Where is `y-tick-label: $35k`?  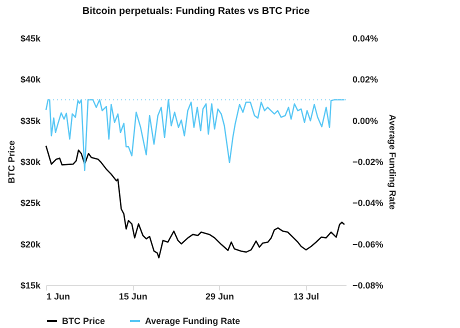
y-tick-label: $35k is located at coordinates (31, 121).